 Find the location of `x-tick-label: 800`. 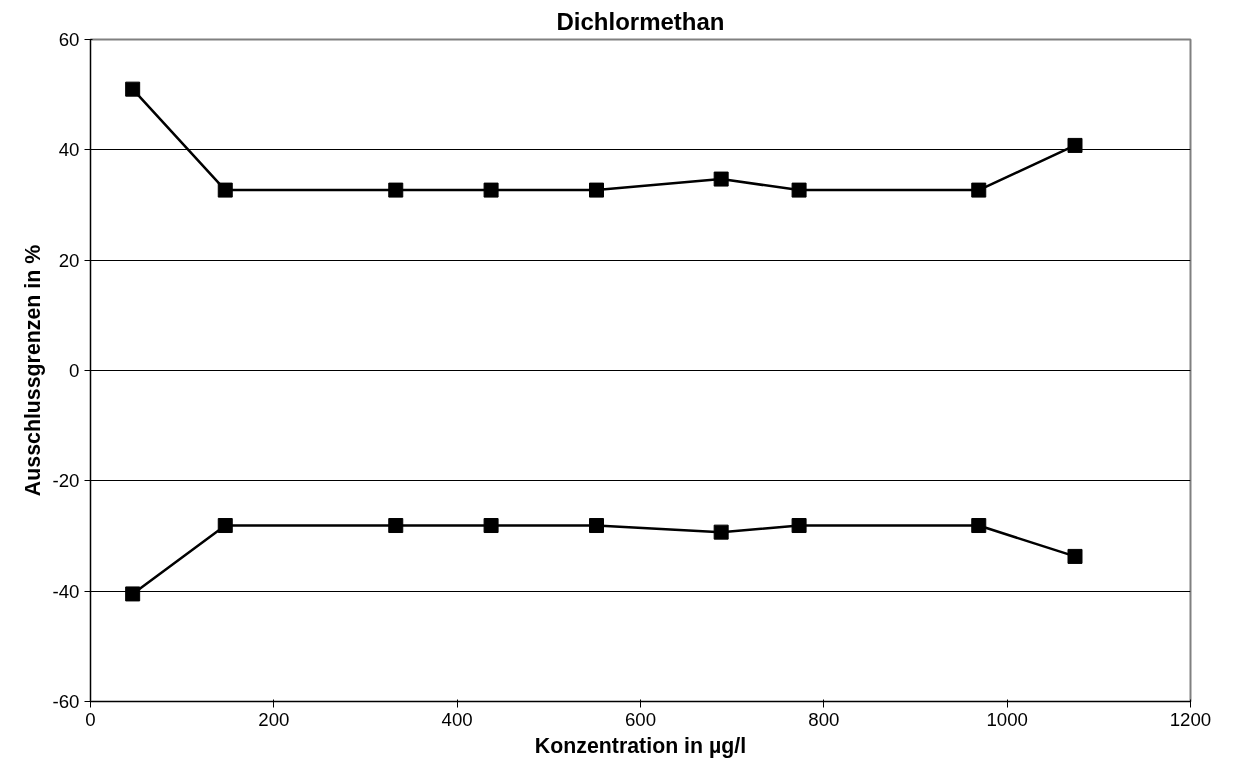

x-tick-label: 800 is located at coordinates (824, 719).